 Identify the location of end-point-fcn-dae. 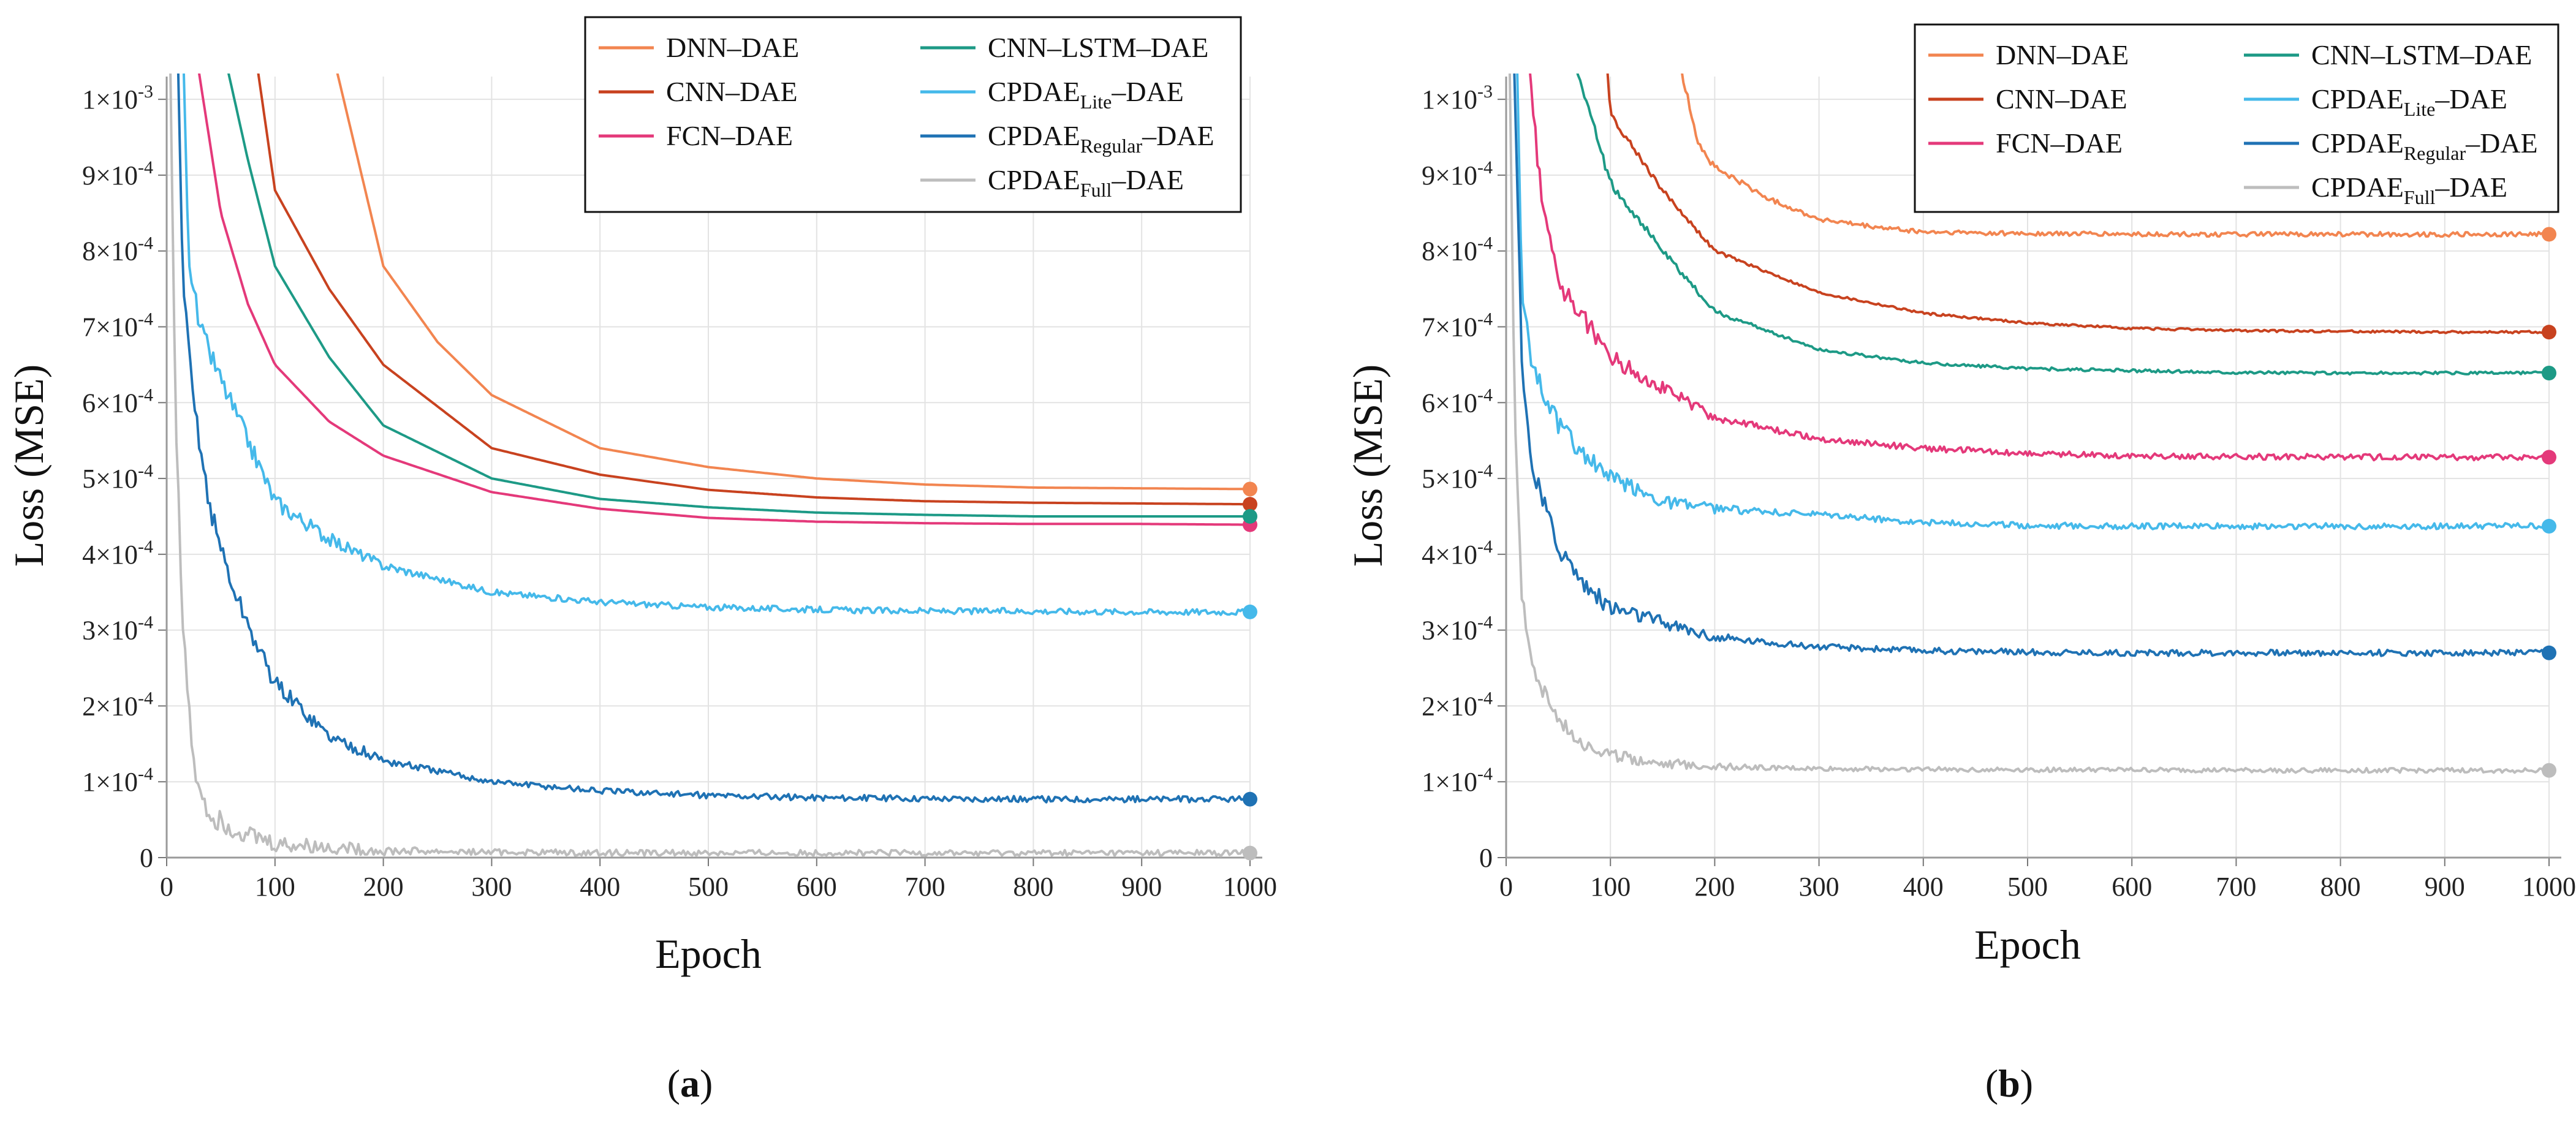
(2549, 457).